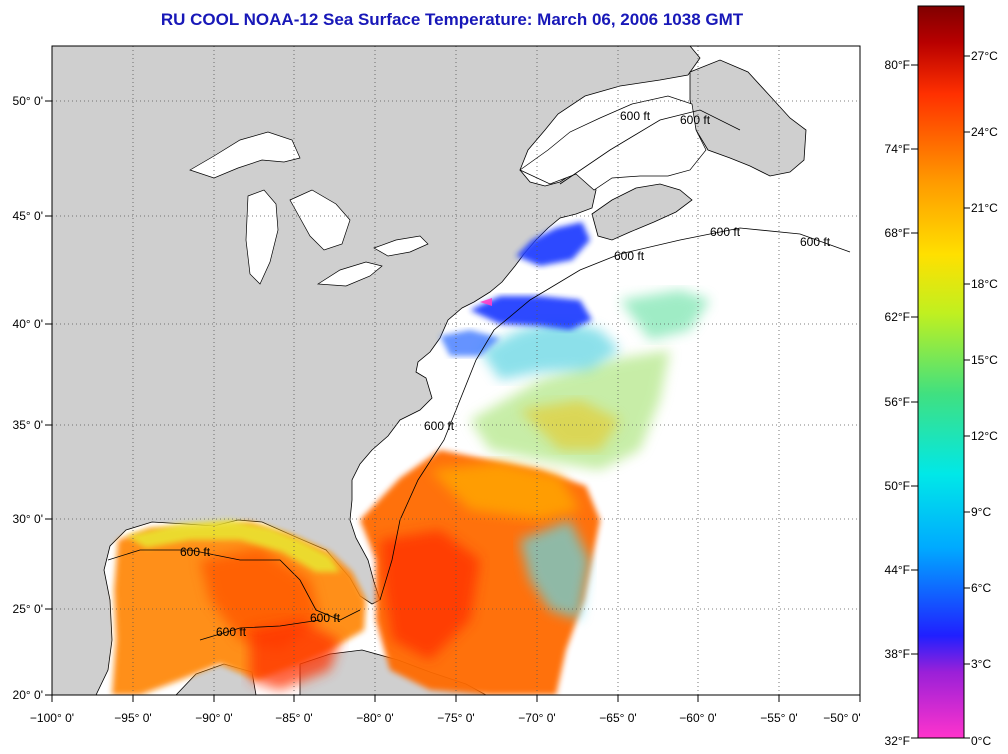 Image resolution: width=1008 pixels, height=754 pixels. Describe the element at coordinates (897, 402) in the screenshot. I see `colorbar-f-label: 56°F` at that location.